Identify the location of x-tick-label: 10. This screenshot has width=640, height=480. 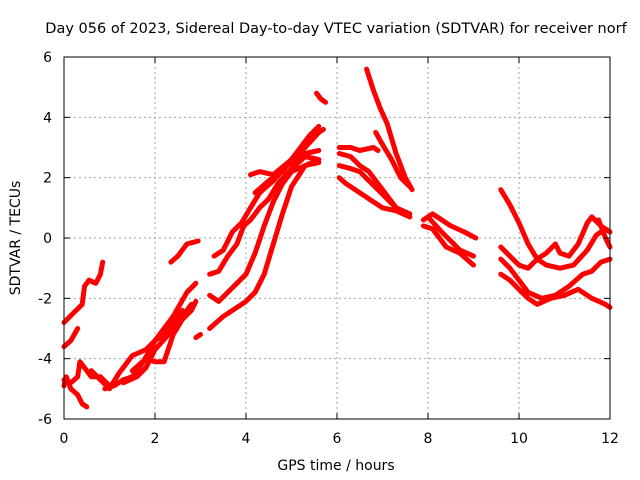
(519, 439).